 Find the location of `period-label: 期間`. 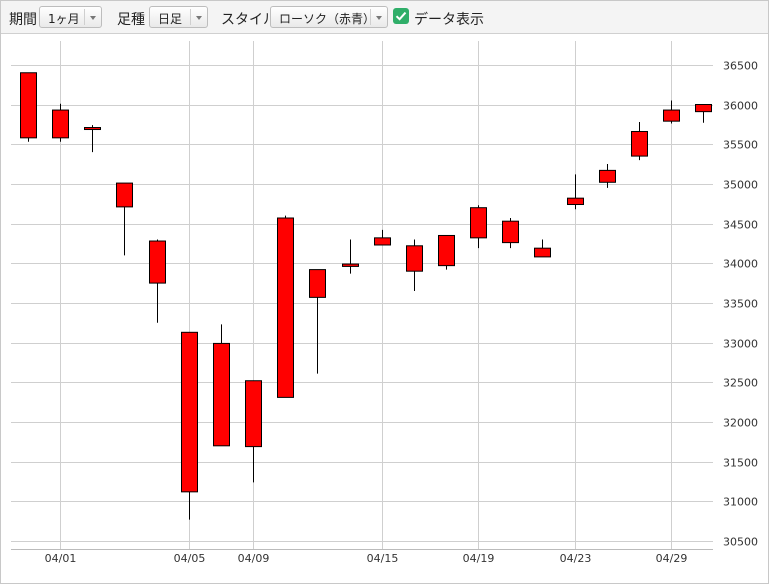

period-label: 期間 is located at coordinates (23, 20).